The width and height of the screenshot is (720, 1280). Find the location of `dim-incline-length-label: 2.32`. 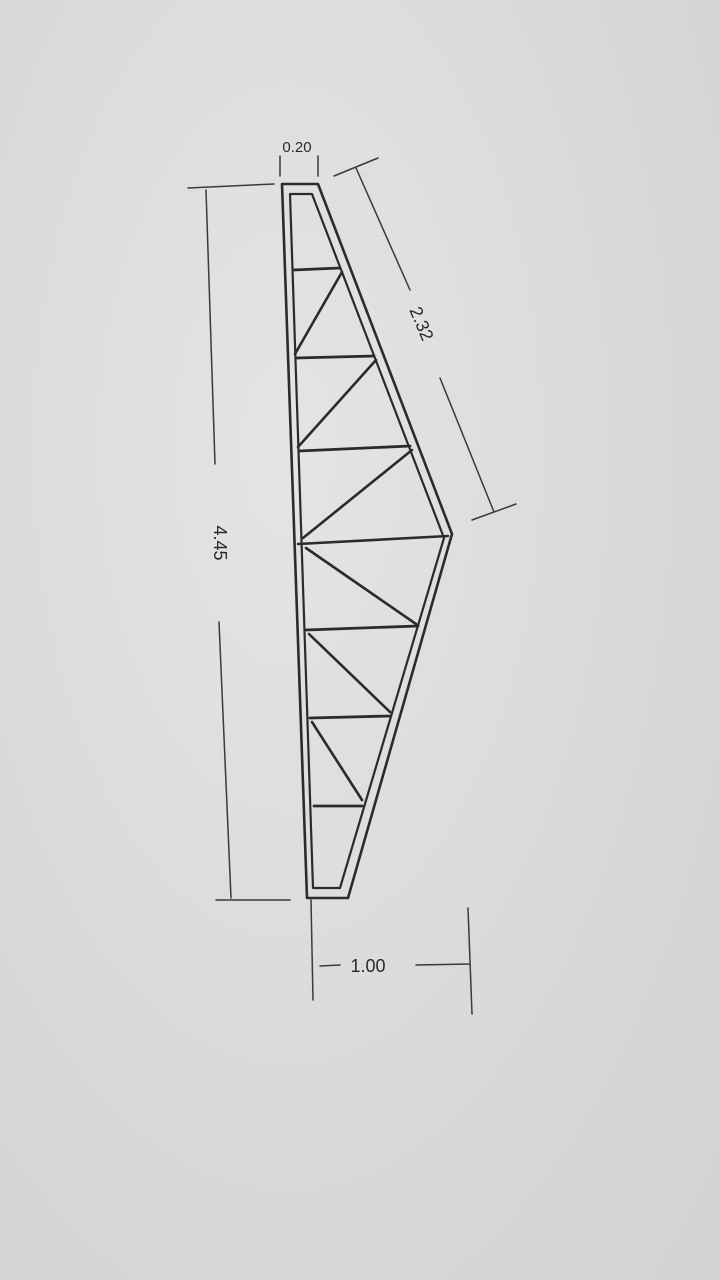

dim-incline-length-label: 2.32 is located at coordinates (421, 324).